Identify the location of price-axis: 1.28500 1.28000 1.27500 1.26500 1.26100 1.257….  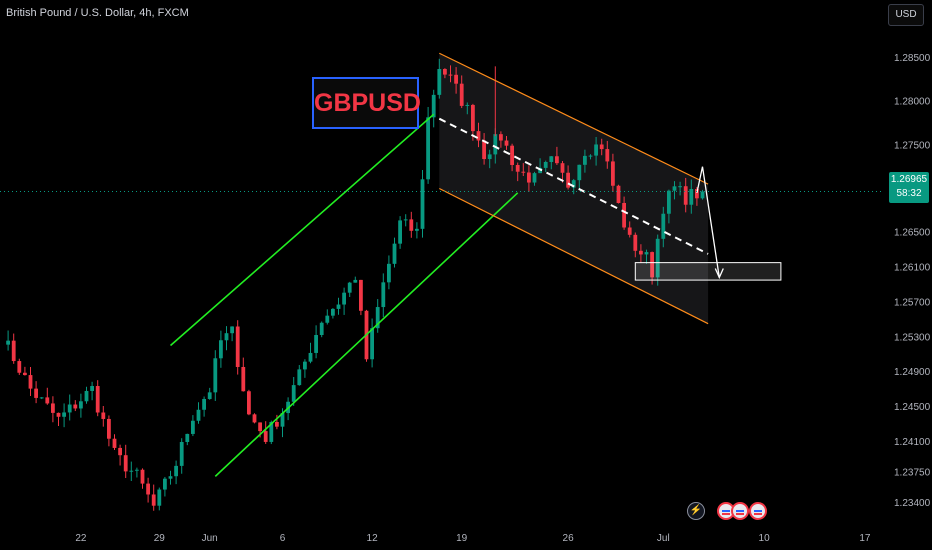
(912, 281).